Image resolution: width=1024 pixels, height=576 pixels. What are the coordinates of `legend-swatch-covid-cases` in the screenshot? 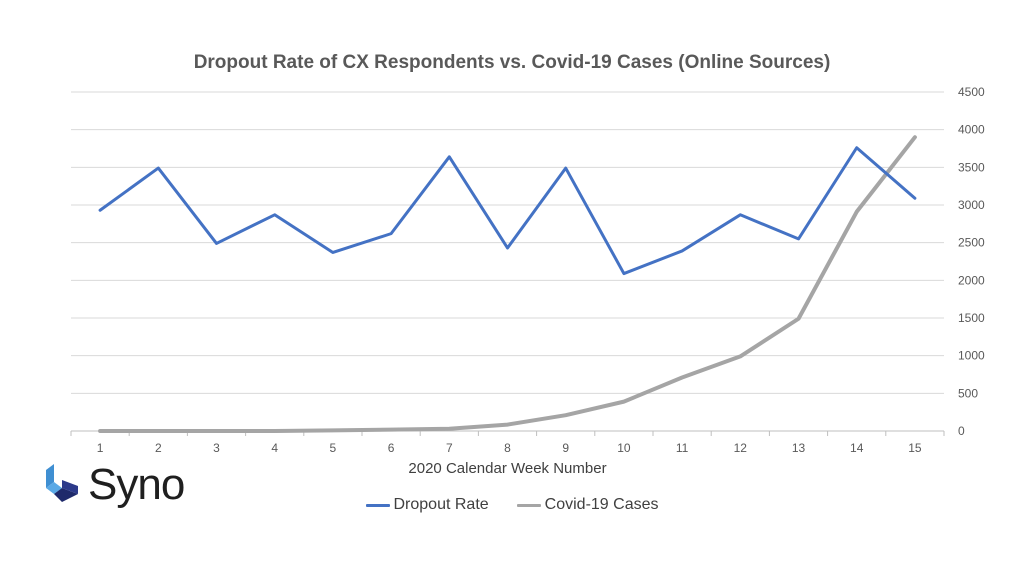 It's located at (528, 505).